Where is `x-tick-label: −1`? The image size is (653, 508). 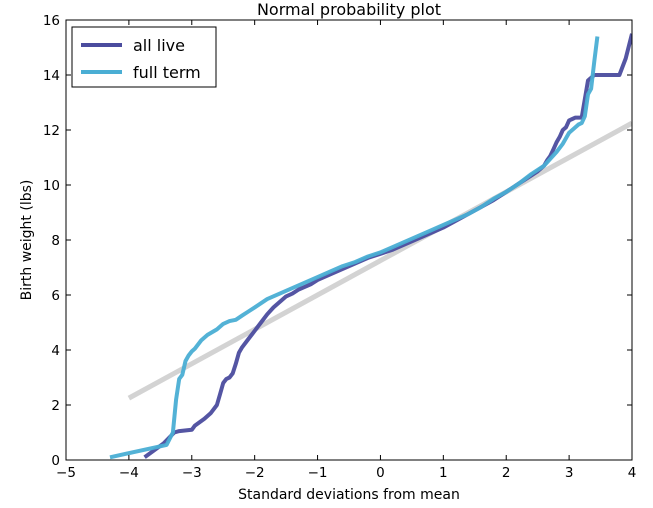 x-tick-label: −1 is located at coordinates (318, 473).